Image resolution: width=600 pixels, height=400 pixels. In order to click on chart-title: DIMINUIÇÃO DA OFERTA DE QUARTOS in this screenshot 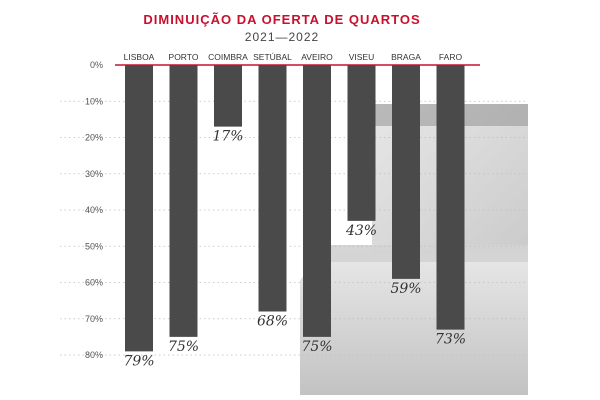, I will do `click(281, 19)`.